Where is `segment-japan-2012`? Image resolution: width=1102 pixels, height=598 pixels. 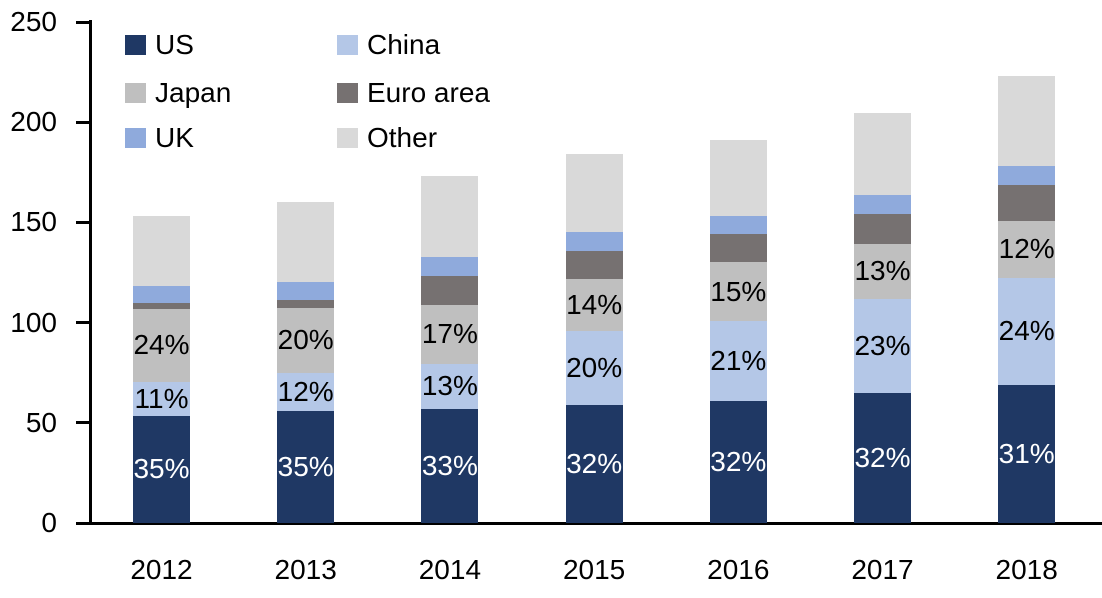 segment-japan-2012 is located at coordinates (161, 345).